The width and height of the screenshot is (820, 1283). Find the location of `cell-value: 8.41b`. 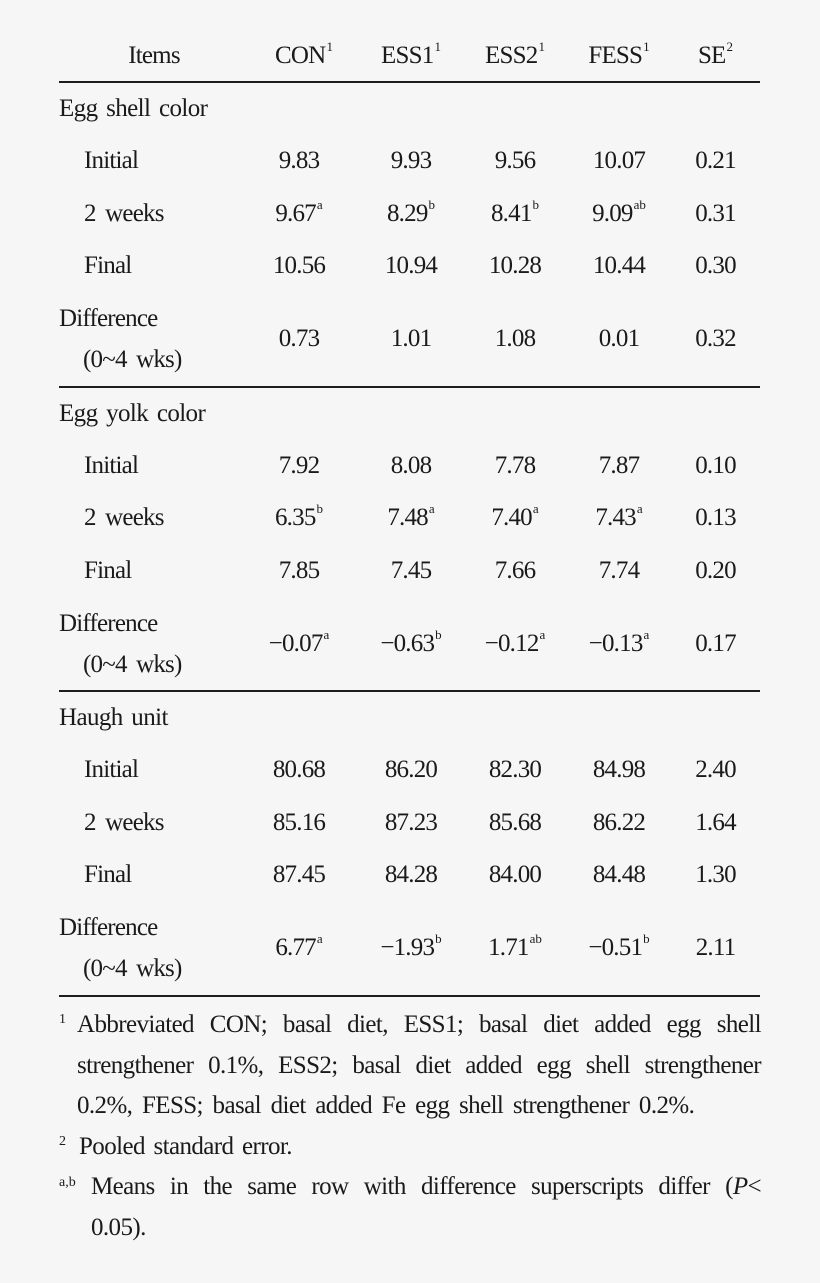

cell-value: 8.41b is located at coordinates (515, 212).